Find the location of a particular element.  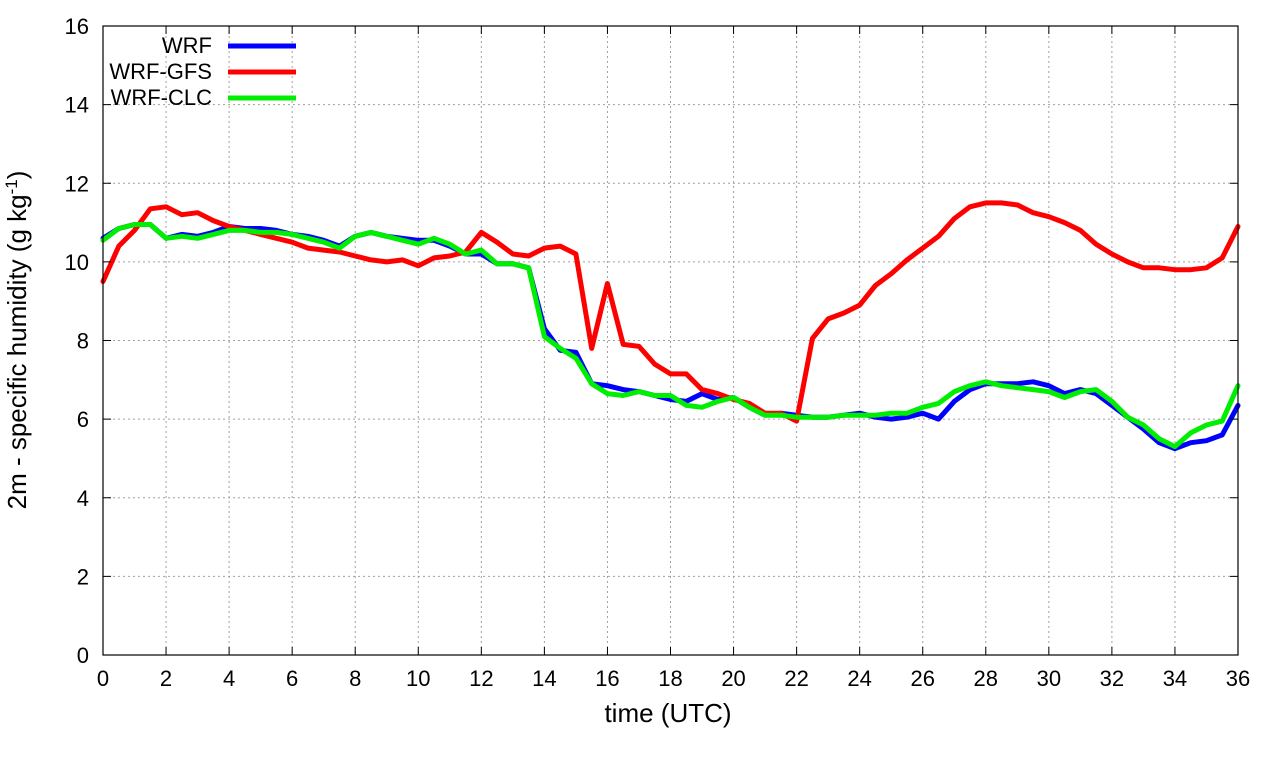

x-tick-label: 6 is located at coordinates (292, 678).